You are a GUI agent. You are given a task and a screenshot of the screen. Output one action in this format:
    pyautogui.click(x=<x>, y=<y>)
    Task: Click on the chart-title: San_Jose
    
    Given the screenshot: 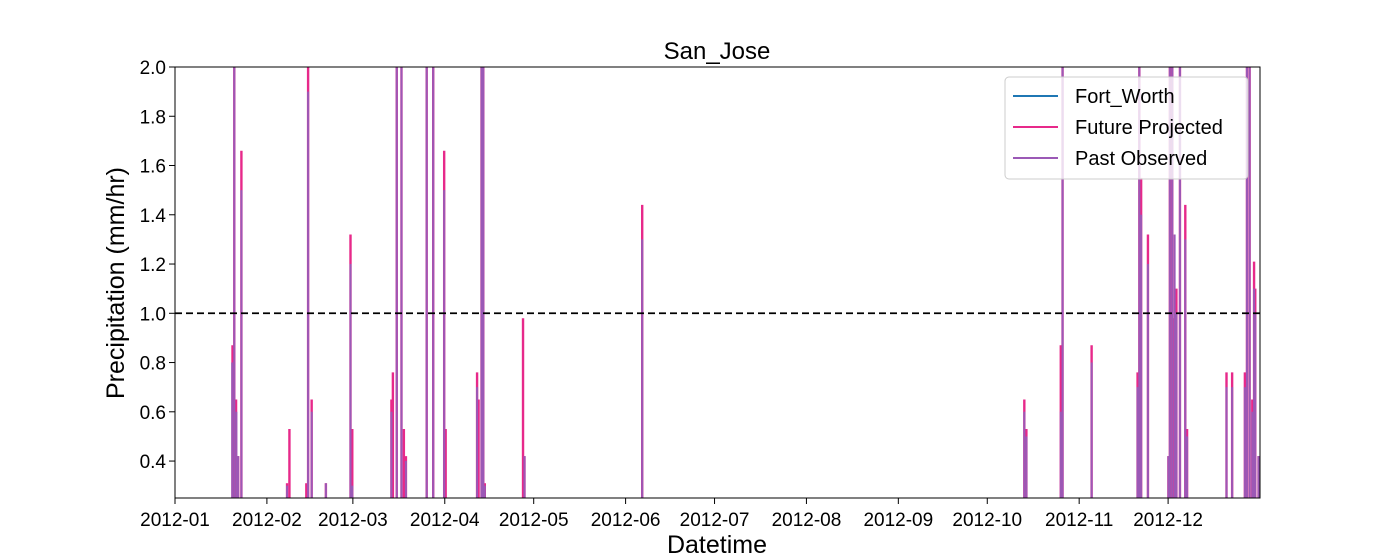 What is the action you would take?
    pyautogui.click(x=717, y=51)
    